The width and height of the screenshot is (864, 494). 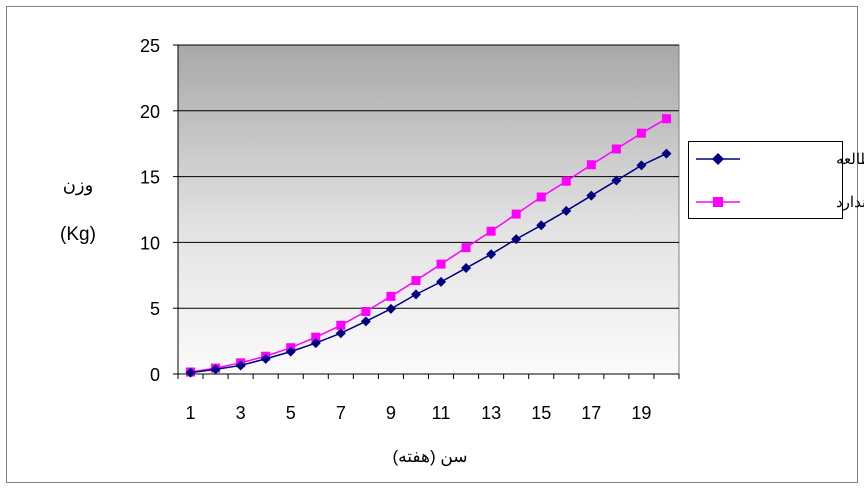 What do you see at coordinates (766, 180) in the screenshot?
I see `legend-box` at bounding box center [766, 180].